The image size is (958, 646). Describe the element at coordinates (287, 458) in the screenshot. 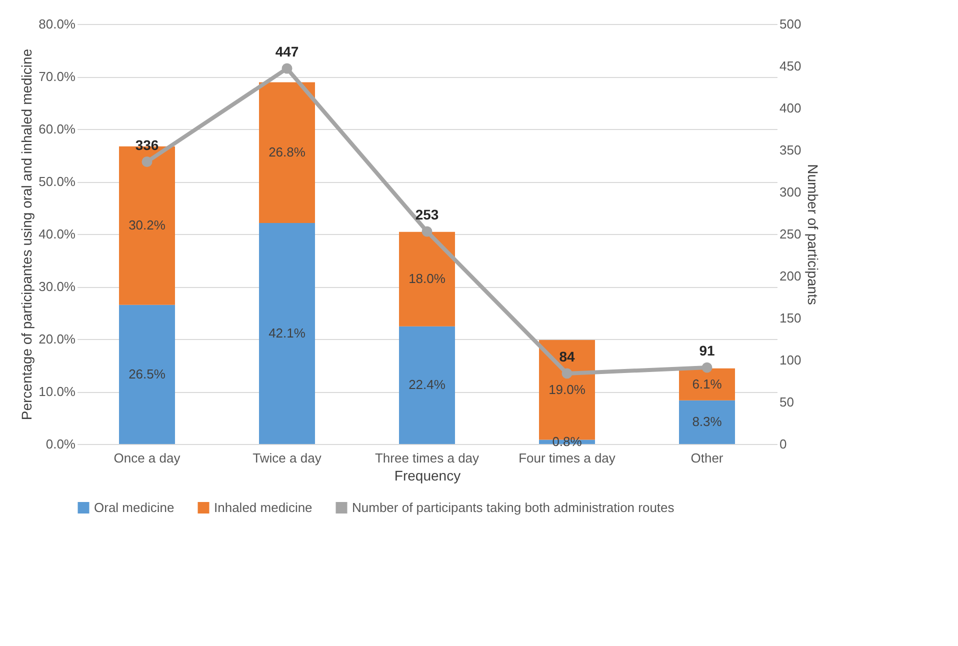

I see `x-tick-label: Twice a day` at that location.